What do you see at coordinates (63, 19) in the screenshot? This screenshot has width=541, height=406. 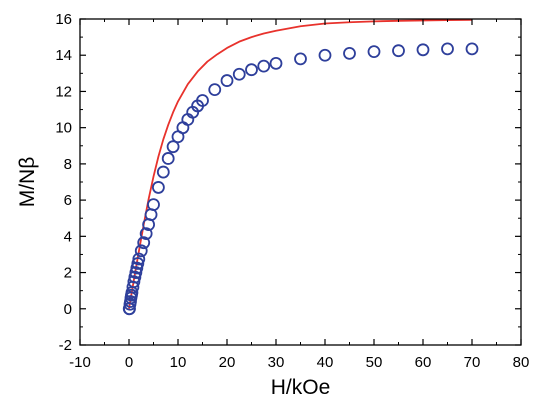 I see `y-tick-label: 16` at bounding box center [63, 19].